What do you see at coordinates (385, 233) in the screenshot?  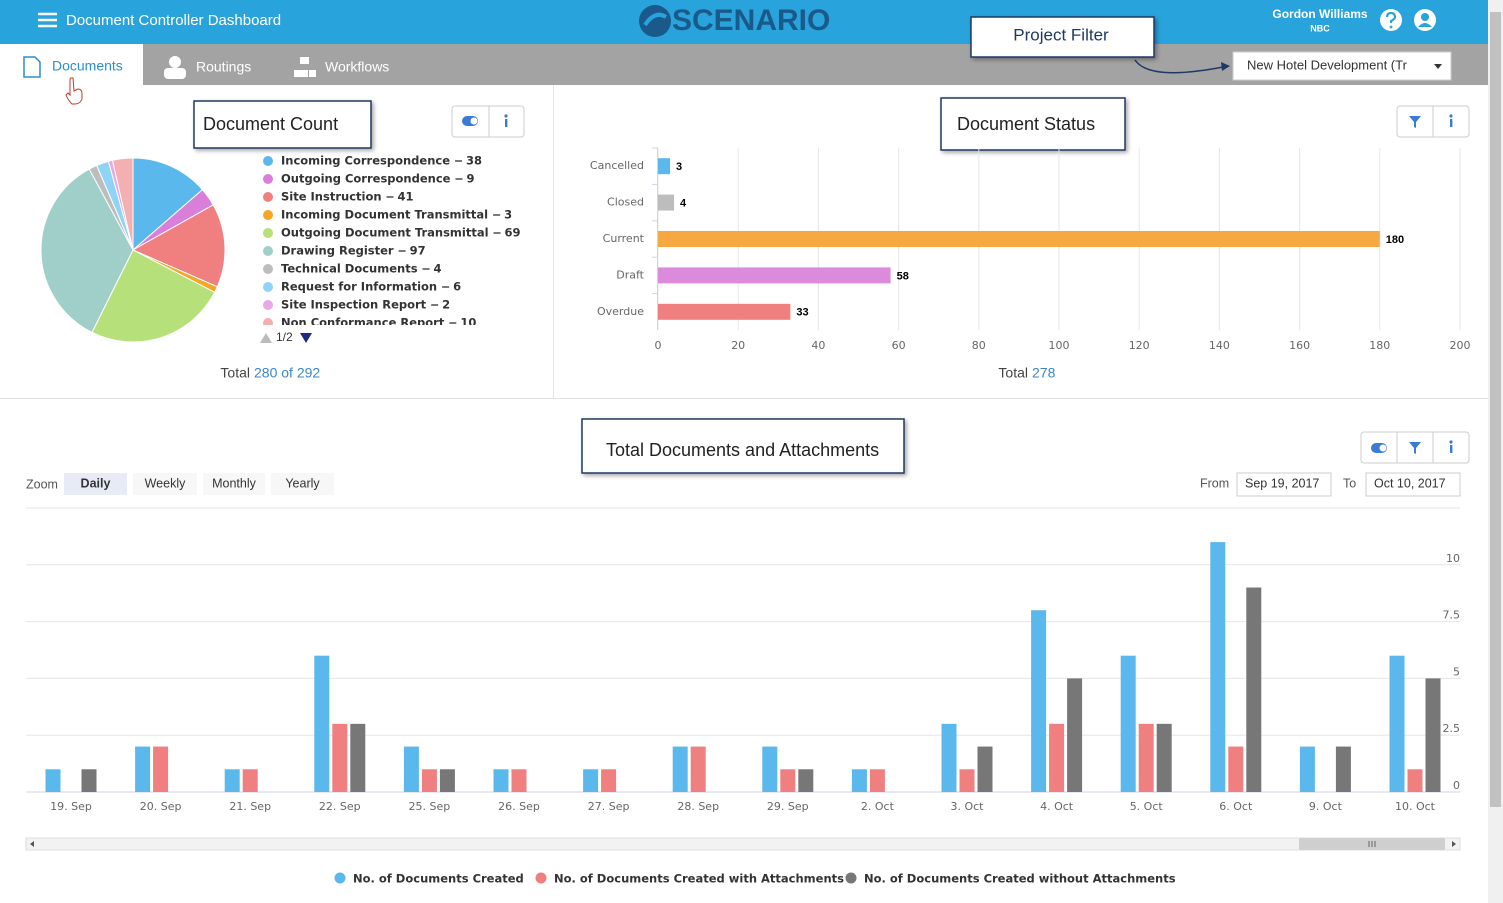 I see `legend-label: Outgoing Document Transmittal` at bounding box center [385, 233].